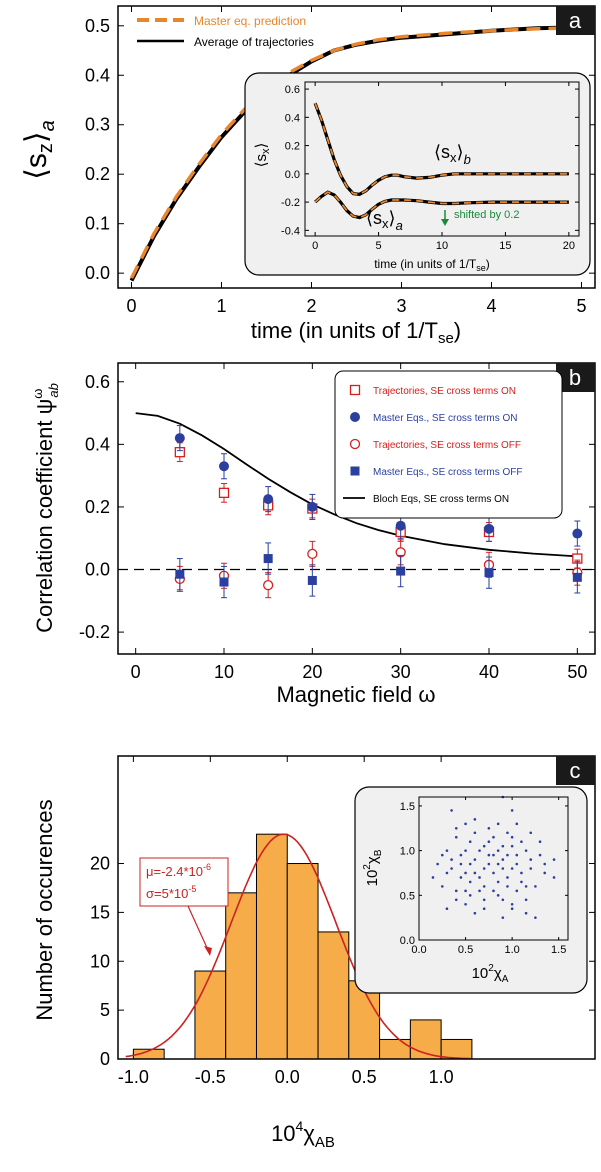 Image resolution: width=601 pixels, height=1172 pixels. Describe the element at coordinates (407, 896) in the screenshot. I see `y-tick-label: 0.5` at that location.